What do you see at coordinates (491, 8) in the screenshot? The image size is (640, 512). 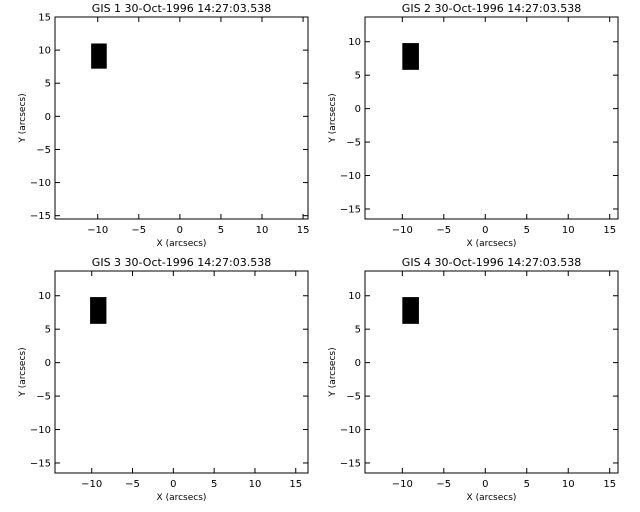 I see `panel-title: GIS 2 30-Oct-1996 14:27:03.538` at bounding box center [491, 8].